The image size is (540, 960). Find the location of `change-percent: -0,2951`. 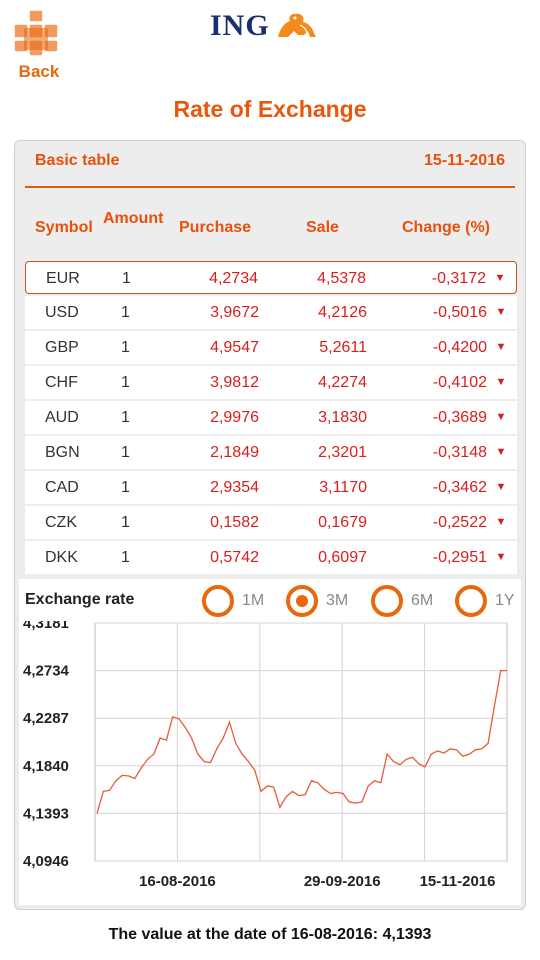

change-percent: -0,2951 is located at coordinates (459, 557).